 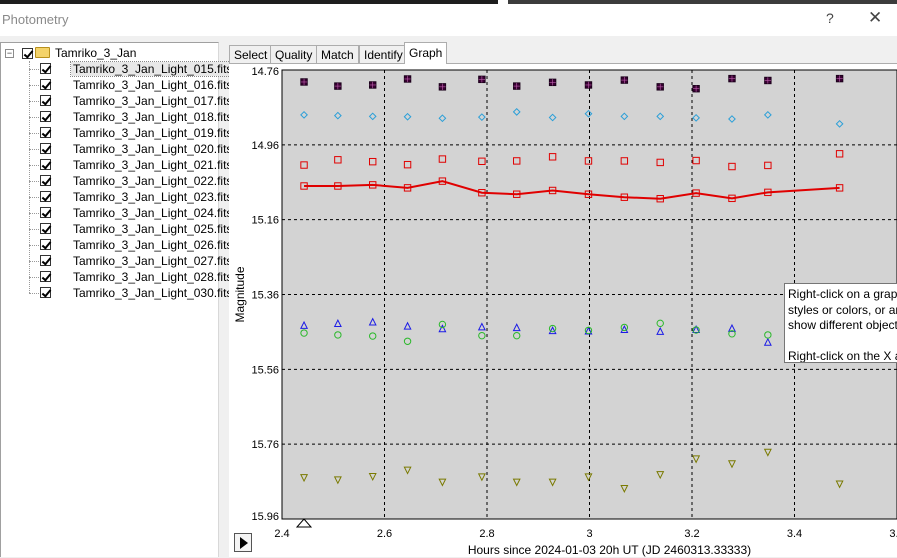 What do you see at coordinates (116, 213) in the screenshot?
I see `tree-file-item: Tamriko_3_Jan_Light_024.fits` at bounding box center [116, 213].